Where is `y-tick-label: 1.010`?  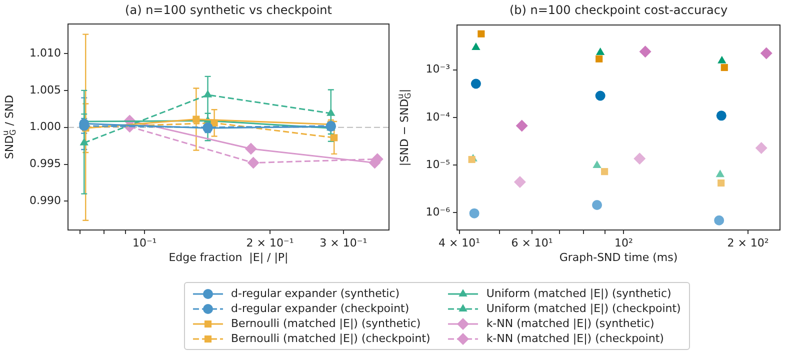
y-tick-label: 1.010 is located at coordinates (45, 53).